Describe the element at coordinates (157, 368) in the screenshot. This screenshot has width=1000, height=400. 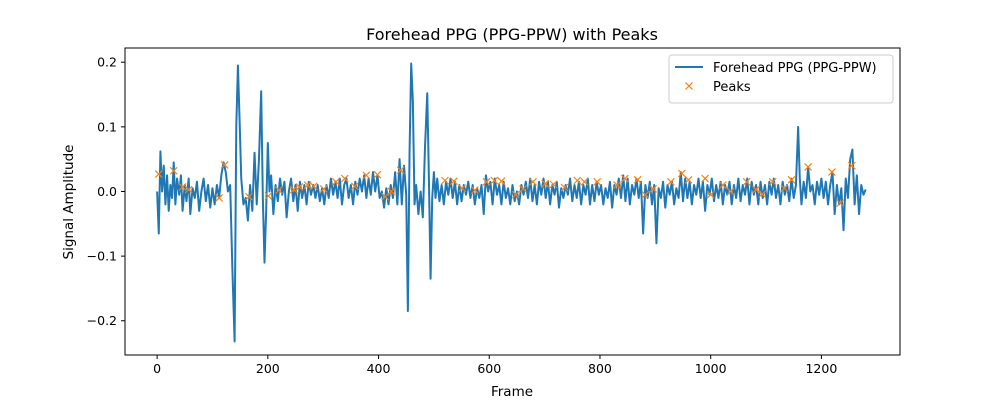
I see `x-tick-label: 0` at that location.